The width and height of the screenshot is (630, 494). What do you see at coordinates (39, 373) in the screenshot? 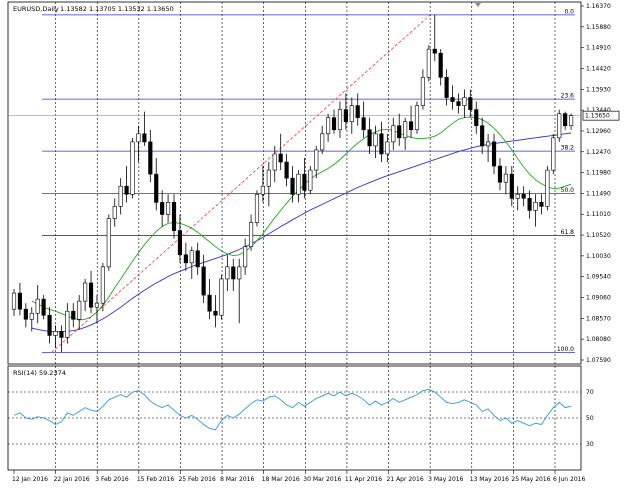
I see `rsi-title: RSI(14) 59.2374` at bounding box center [39, 373].